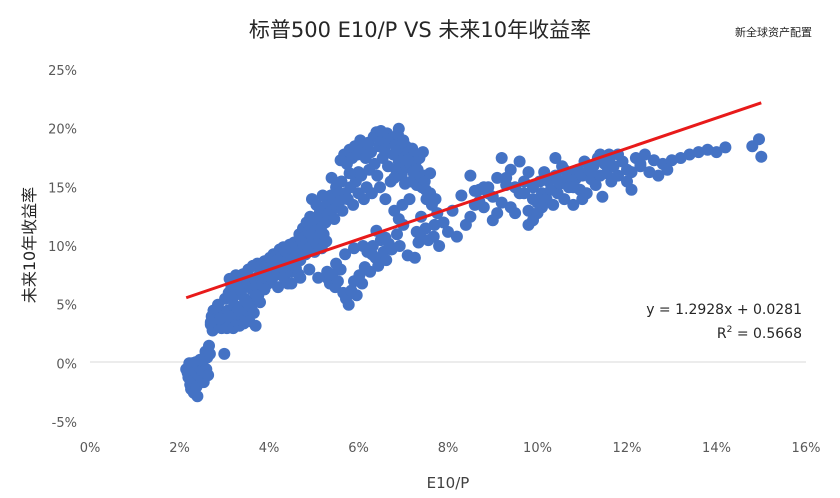  Describe the element at coordinates (773, 32) in the screenshot. I see `source-note: 新全球资产配置` at that location.